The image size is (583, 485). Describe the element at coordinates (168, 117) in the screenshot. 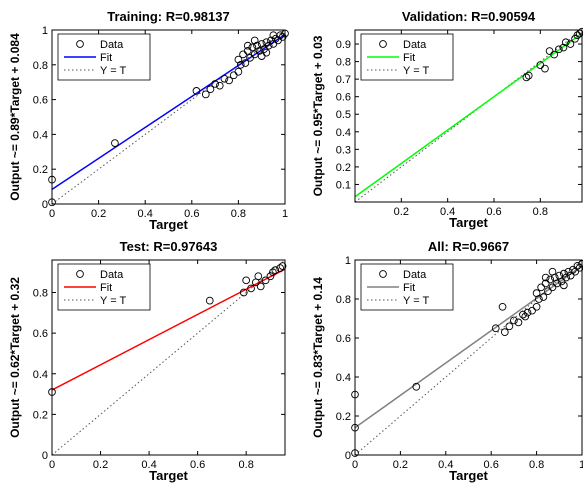

I see `identity-line` at that location.